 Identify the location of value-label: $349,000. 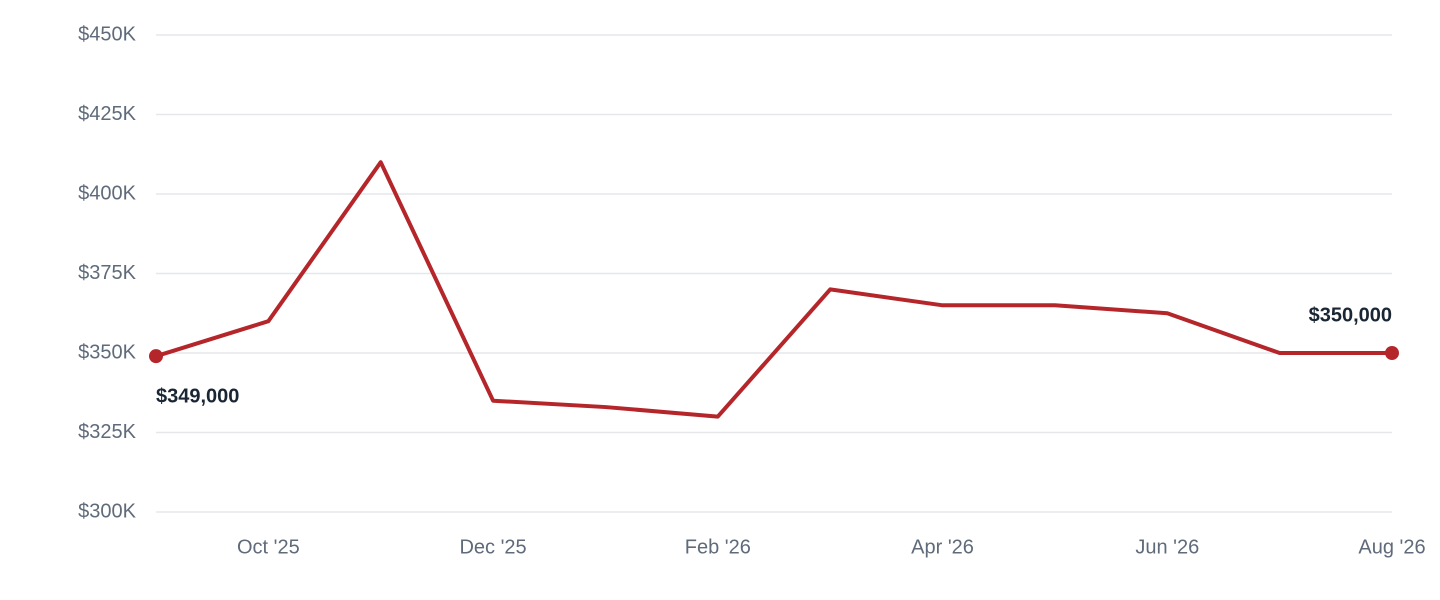
(197, 396).